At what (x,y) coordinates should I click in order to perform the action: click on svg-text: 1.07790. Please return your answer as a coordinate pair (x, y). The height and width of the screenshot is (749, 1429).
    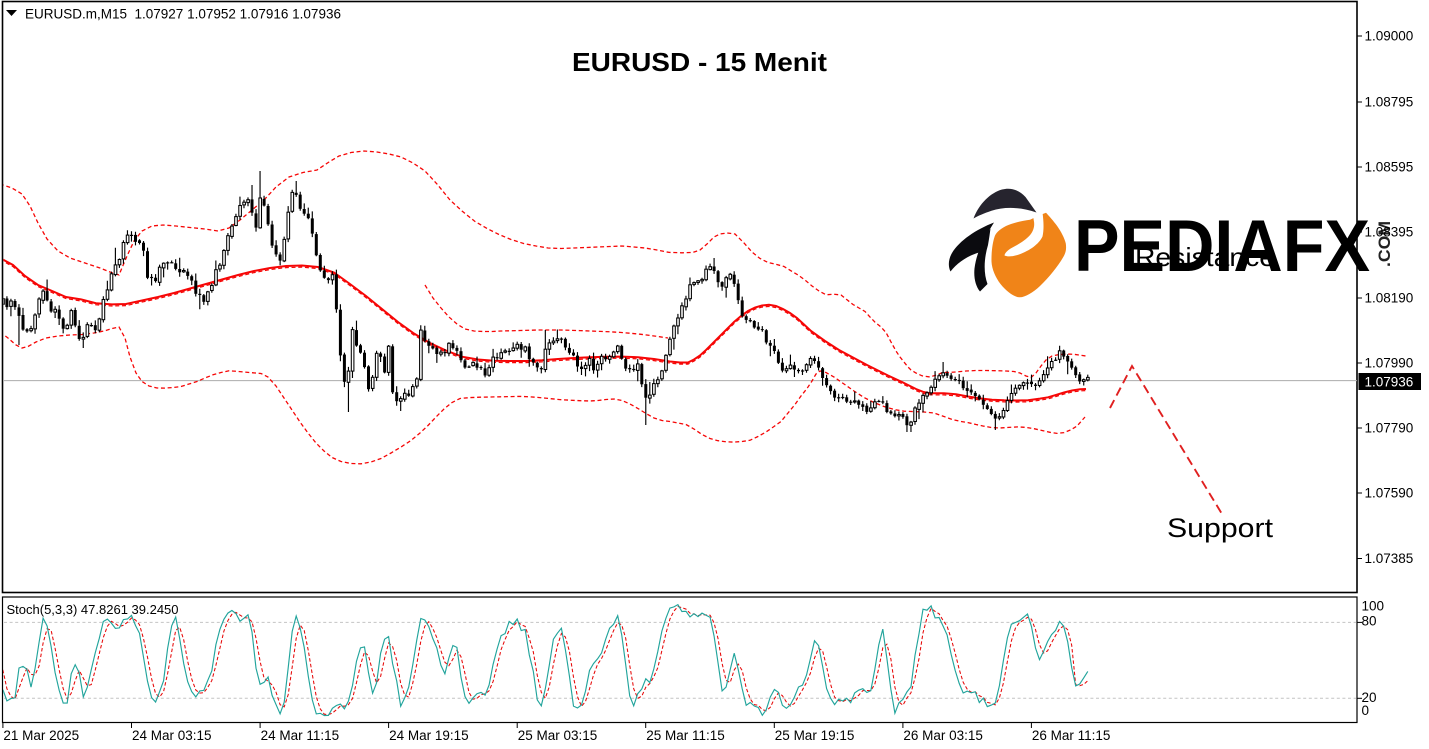
    Looking at the image, I should click on (1389, 428).